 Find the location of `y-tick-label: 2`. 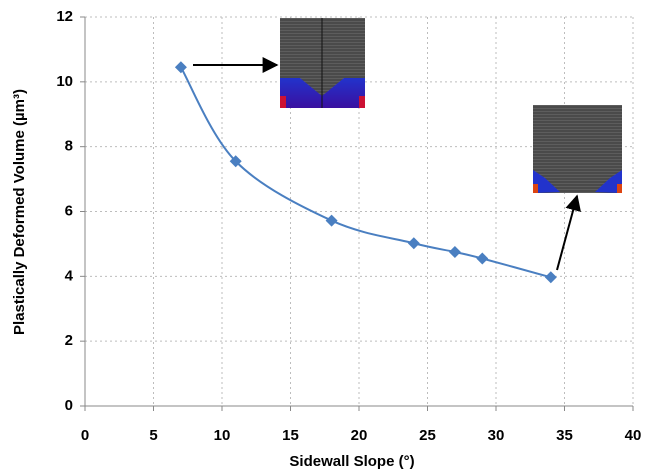

y-tick-label: 2 is located at coordinates (69, 340).